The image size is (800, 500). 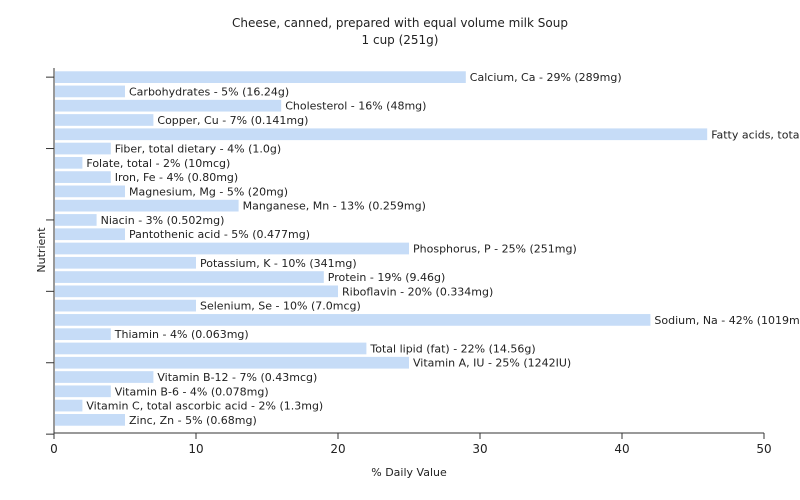 What do you see at coordinates (621, 449) in the screenshot?
I see `x-tick-label-4: 40` at bounding box center [621, 449].